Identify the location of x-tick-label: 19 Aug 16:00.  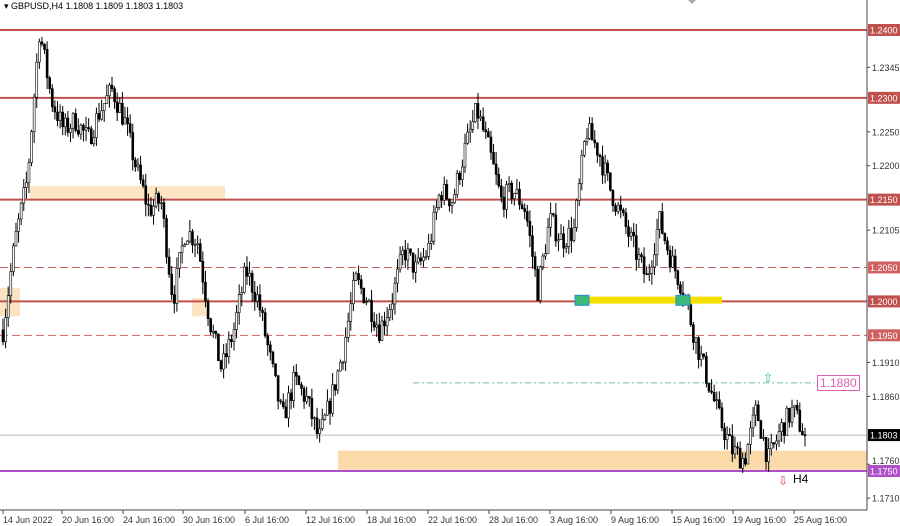
(759, 520).